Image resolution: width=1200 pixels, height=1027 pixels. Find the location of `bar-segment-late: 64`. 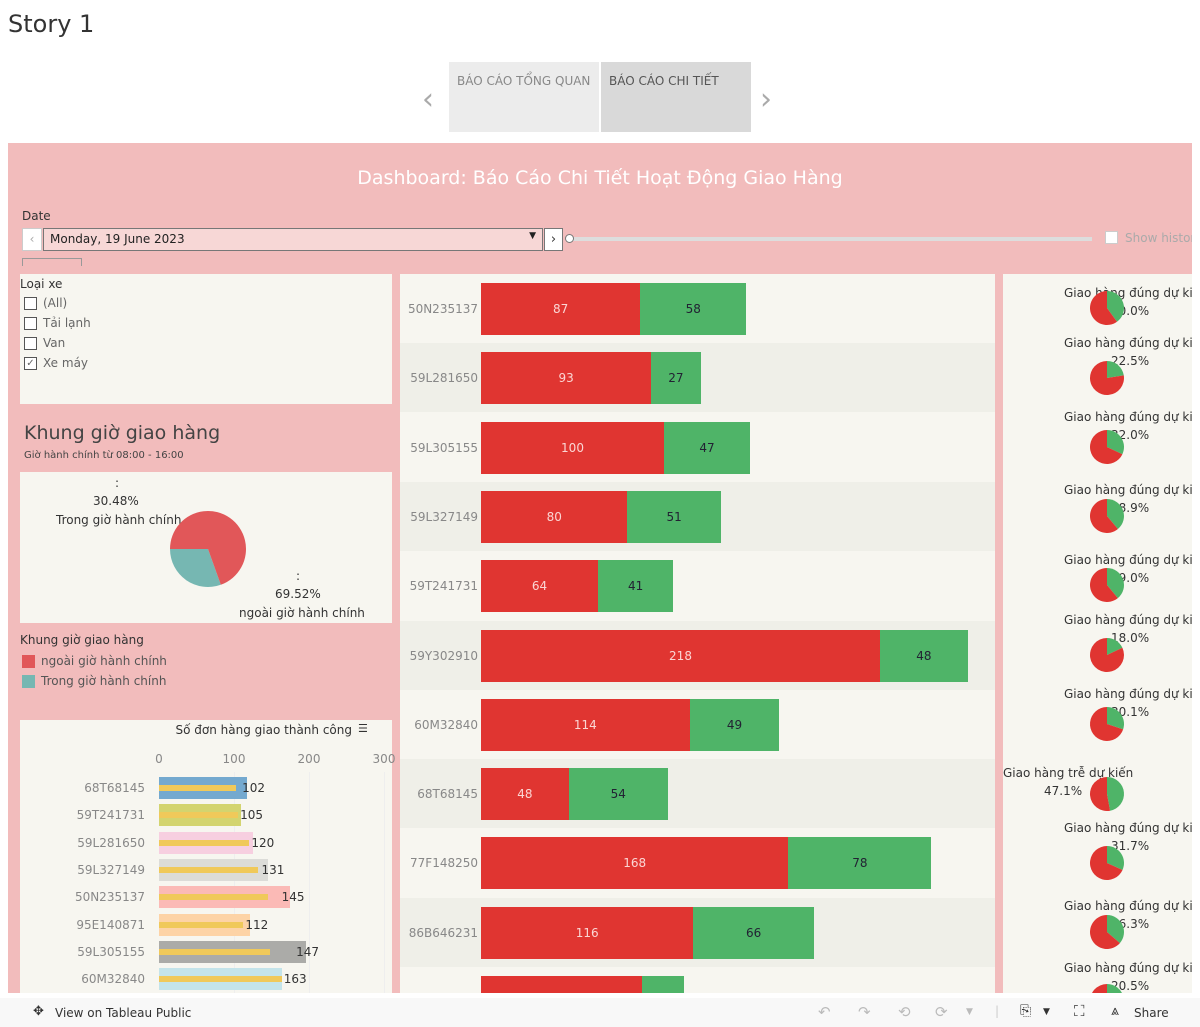

bar-segment-late: 64 is located at coordinates (540, 586).